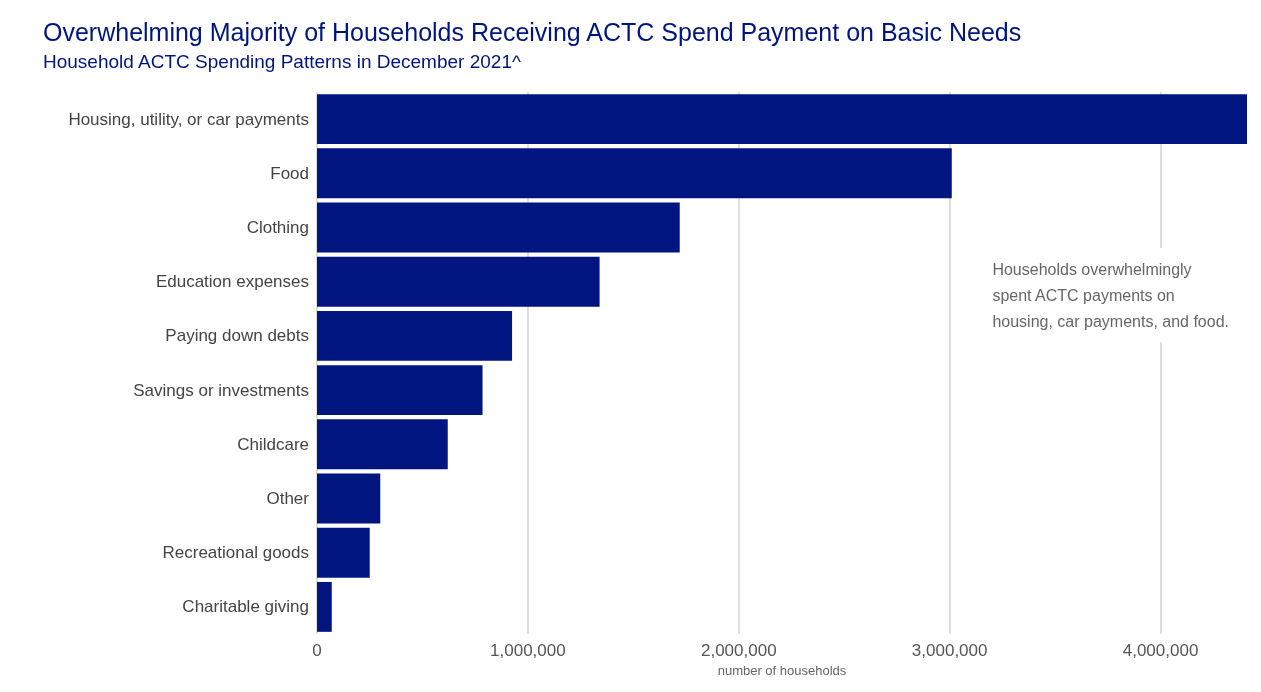  I want to click on y-tick-label: Housing, utility, or car payments, so click(188, 119).